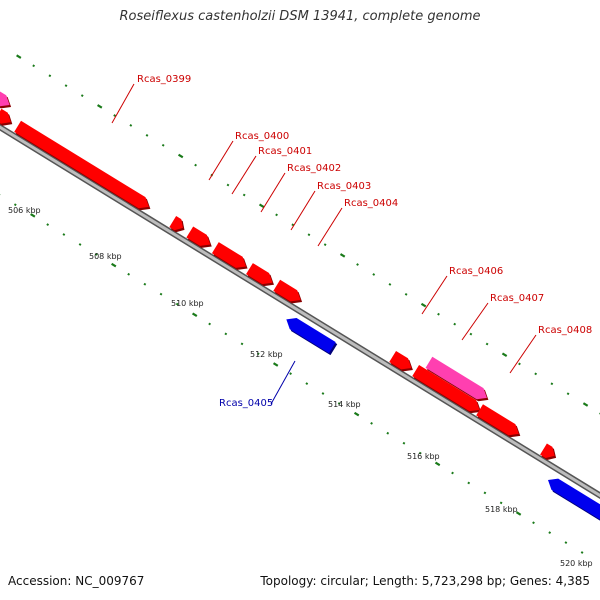 The width and height of the screenshot is (600, 600). Describe the element at coordinates (164, 79) in the screenshot. I see `gene-label: Rcas_0399` at that location.